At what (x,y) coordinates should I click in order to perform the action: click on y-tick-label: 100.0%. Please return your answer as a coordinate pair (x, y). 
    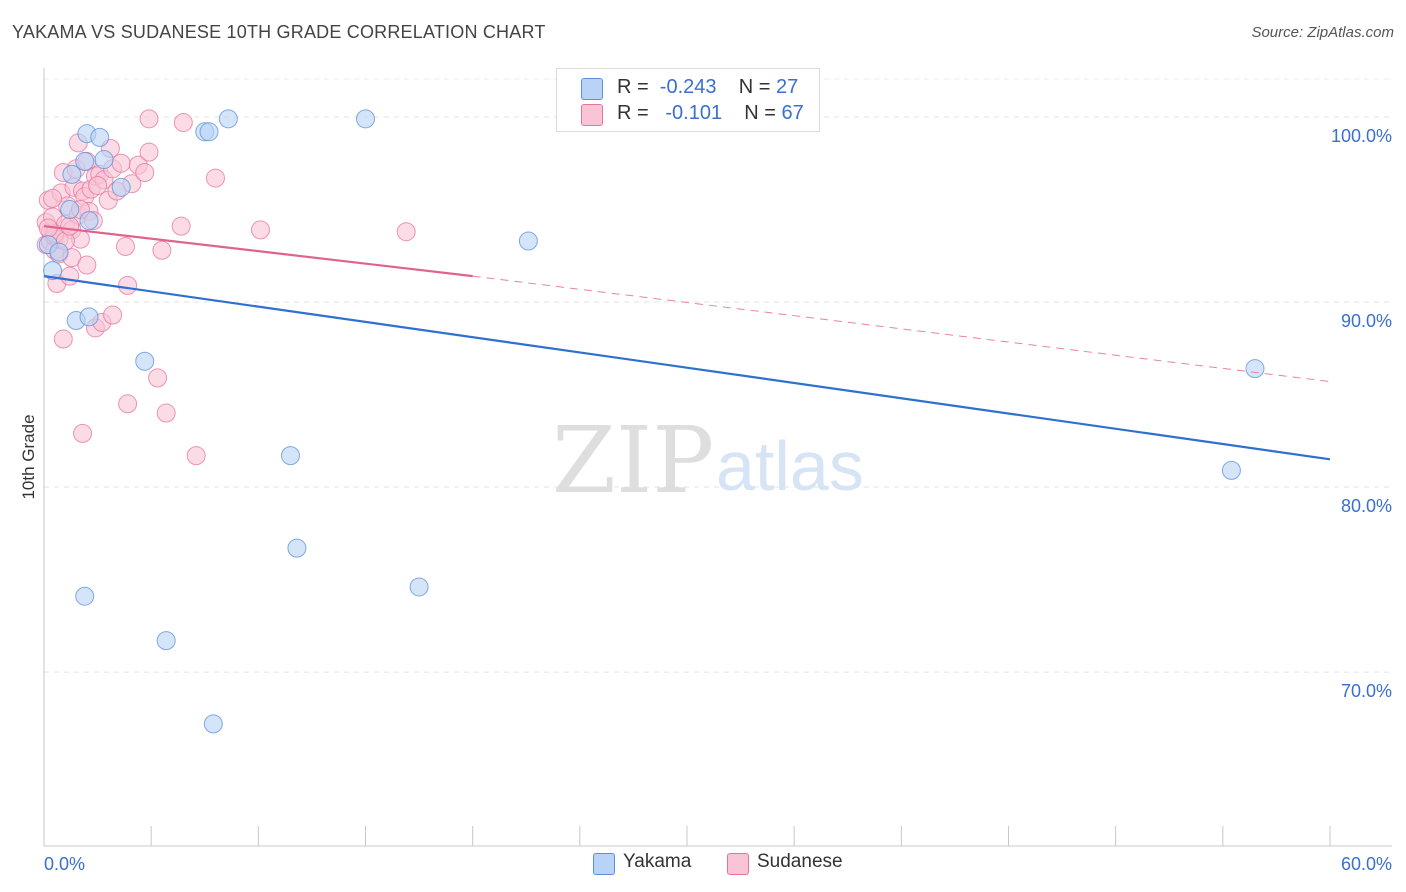
    Looking at the image, I should click on (1361, 136).